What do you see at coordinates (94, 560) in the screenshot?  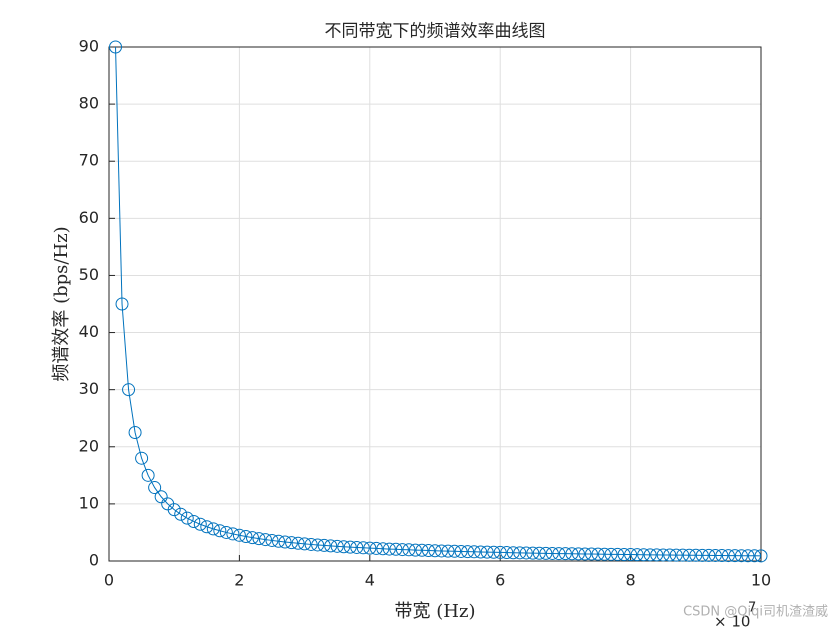 I see `y-tick-label: 0` at bounding box center [94, 560].